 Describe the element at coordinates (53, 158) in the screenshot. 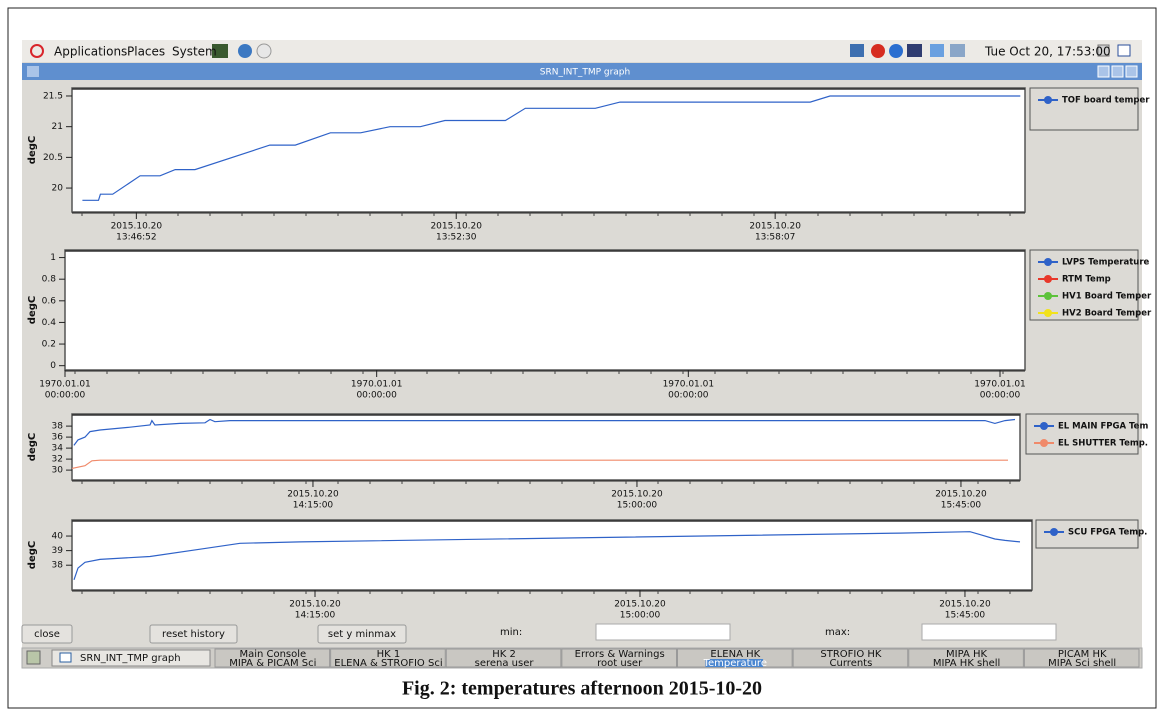

I see `y-tick-label: 20.5` at that location.